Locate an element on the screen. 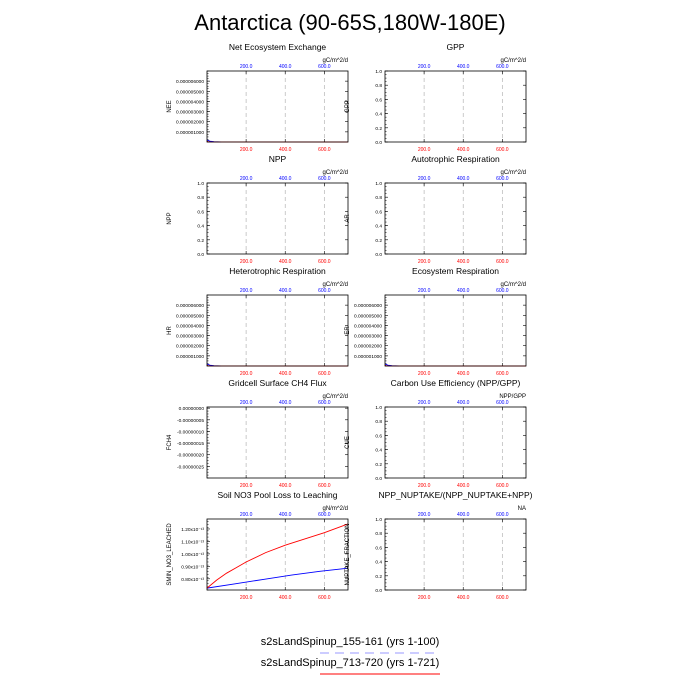 The image size is (700, 700). y-axis-label: NPP is located at coordinates (170, 218).